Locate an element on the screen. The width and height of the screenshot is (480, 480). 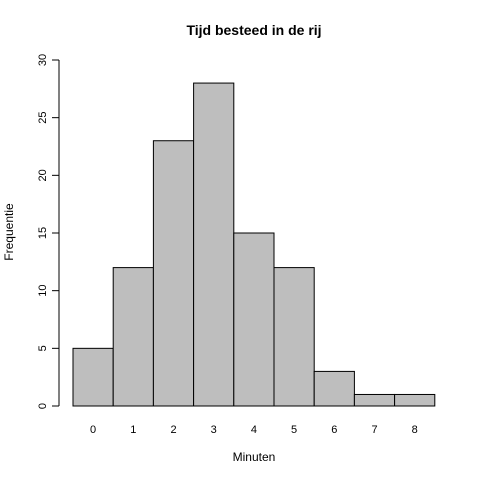
y-tick-label: 20 is located at coordinates (43, 175).